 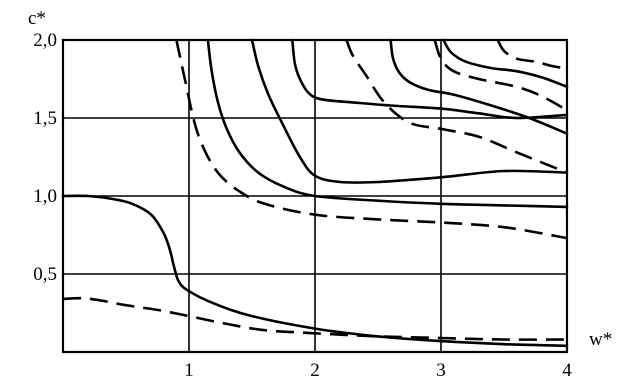 What do you see at coordinates (315, 369) in the screenshot?
I see `x-tick-label: 2` at bounding box center [315, 369].